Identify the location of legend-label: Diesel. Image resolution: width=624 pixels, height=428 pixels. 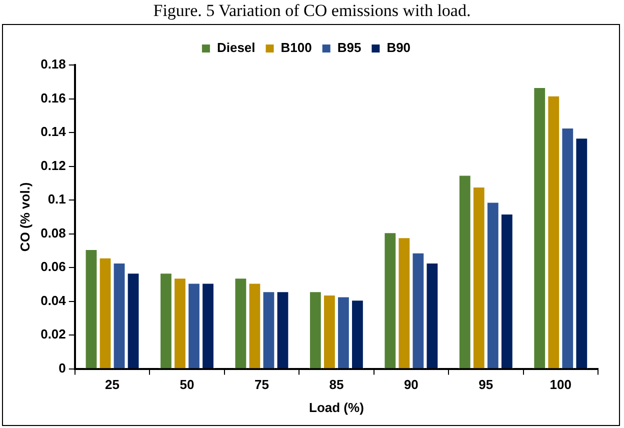
(236, 48).